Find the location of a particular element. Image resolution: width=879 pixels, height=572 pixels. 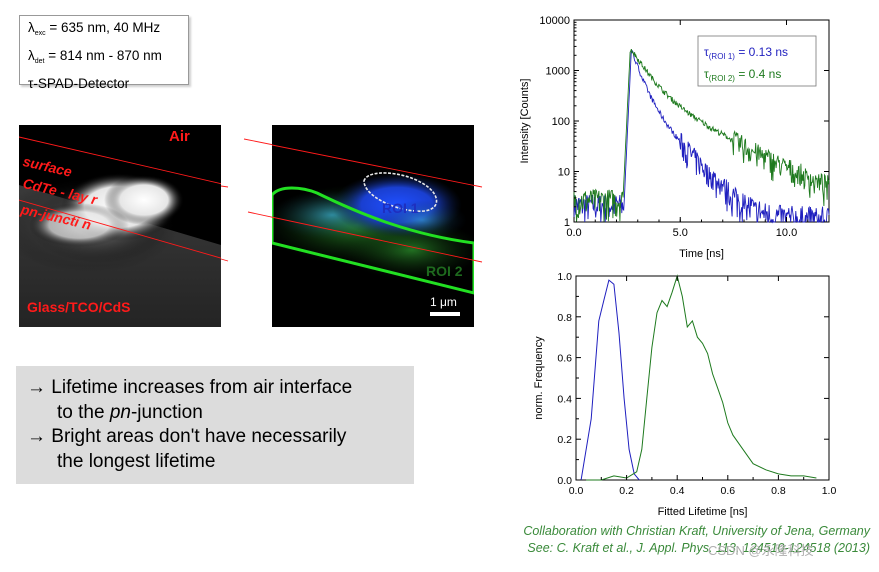

summary-line-4: the longest lifetime is located at coordinates (136, 461).